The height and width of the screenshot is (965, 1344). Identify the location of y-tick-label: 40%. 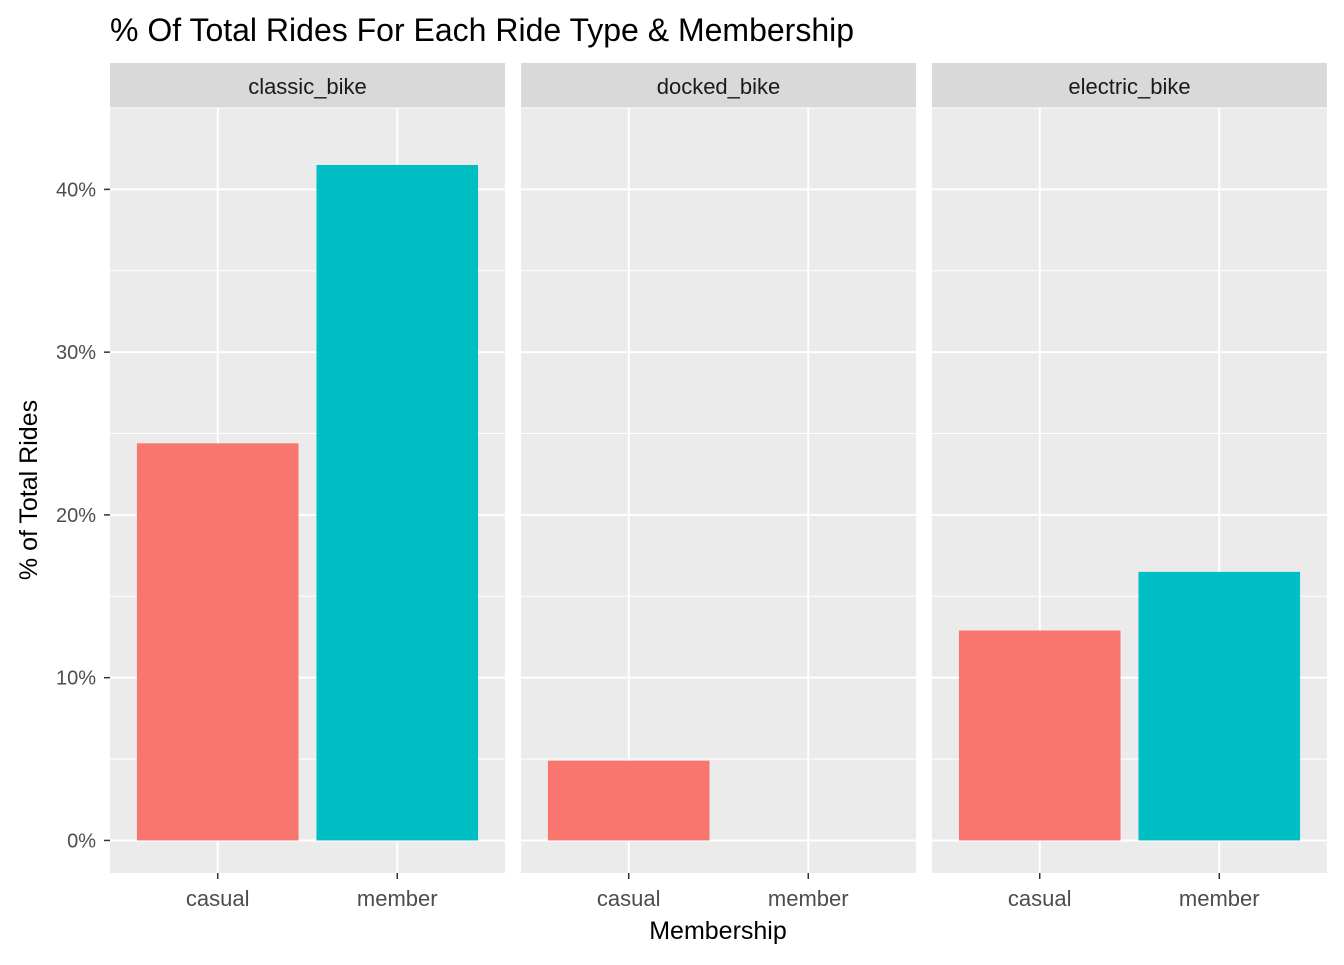
(76, 190).